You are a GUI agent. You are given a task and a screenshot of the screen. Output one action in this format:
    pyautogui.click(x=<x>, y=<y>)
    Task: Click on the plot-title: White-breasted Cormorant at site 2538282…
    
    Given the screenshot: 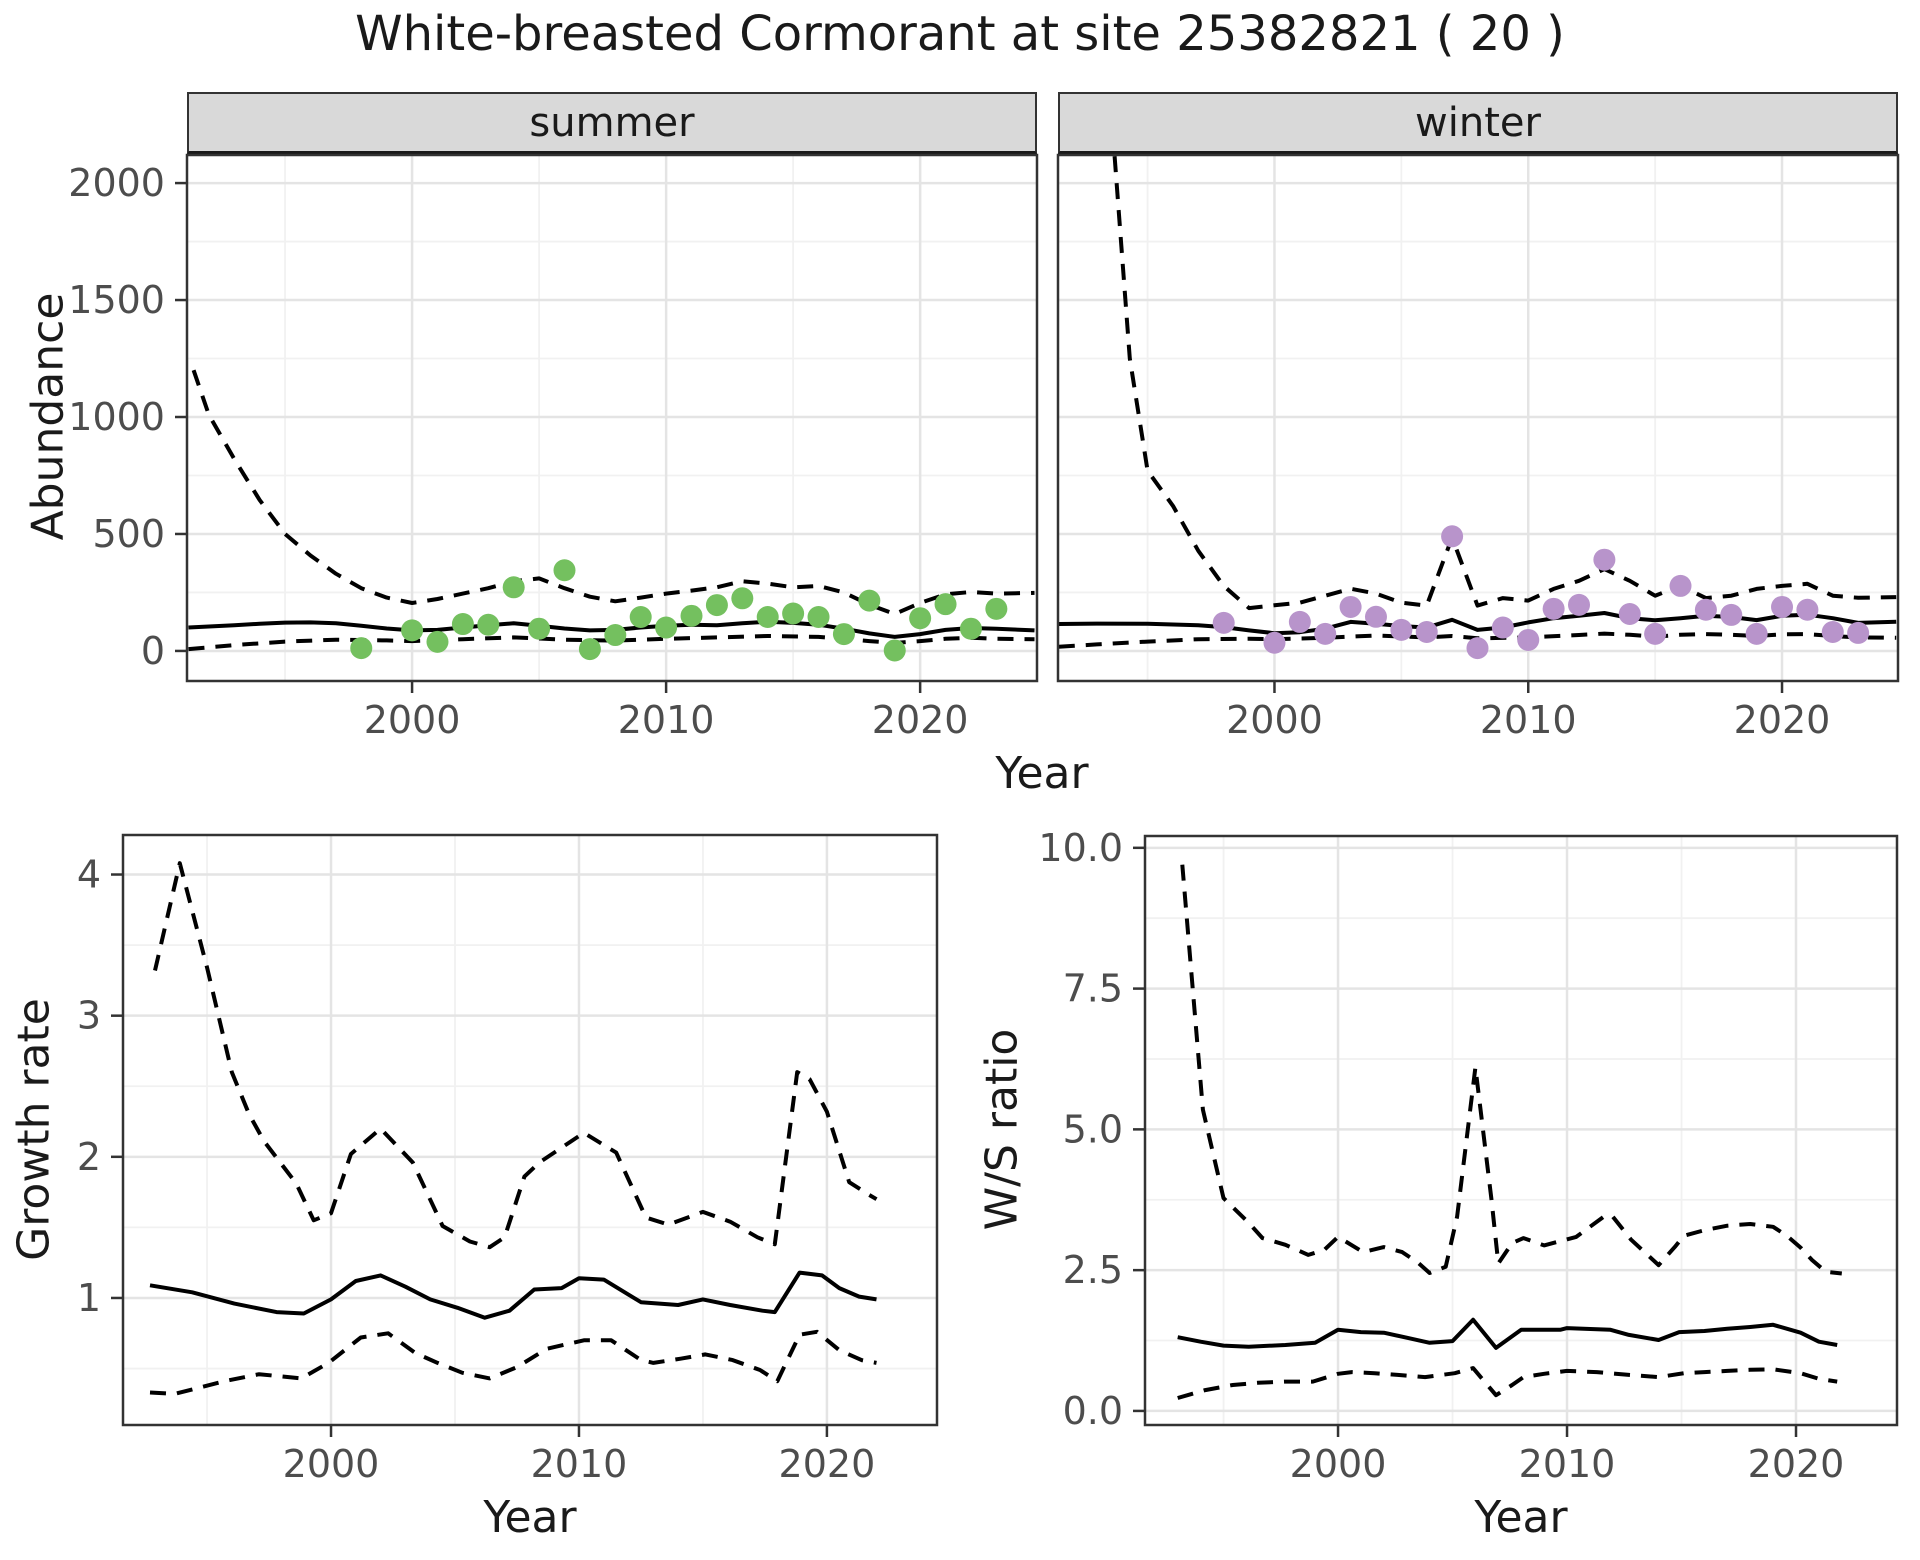 What is the action you would take?
    pyautogui.click(x=960, y=34)
    